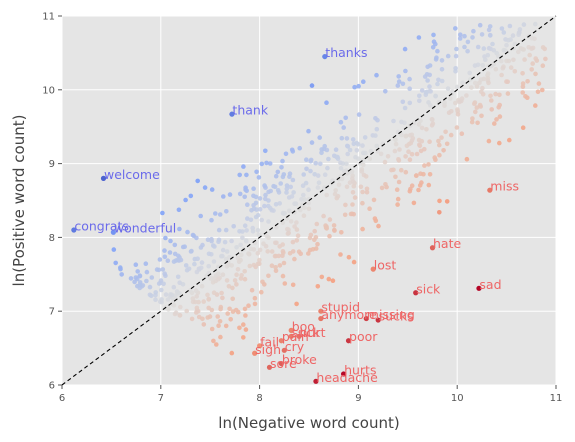 This screenshot has width=575, height=442. What do you see at coordinates (48, 17) in the screenshot?
I see `y-tick-label: 11` at bounding box center [48, 17].